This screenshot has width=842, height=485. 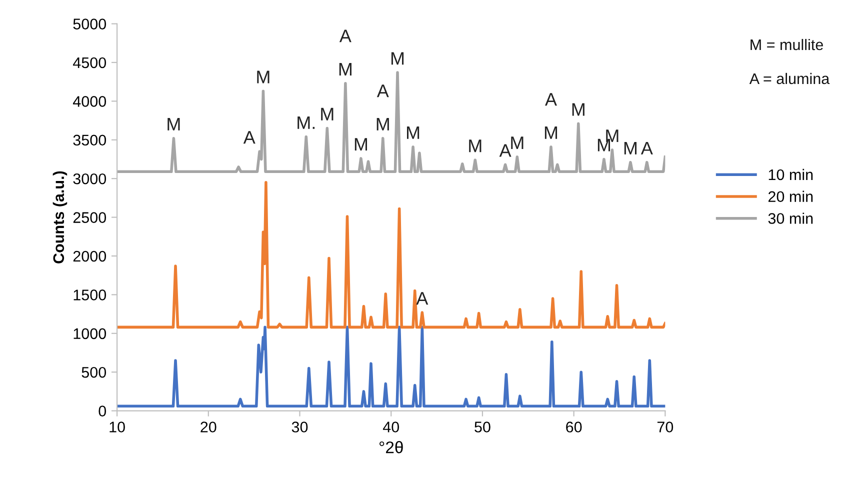 What do you see at coordinates (90, 295) in the screenshot?
I see `y-tick-label: 1500` at bounding box center [90, 295].